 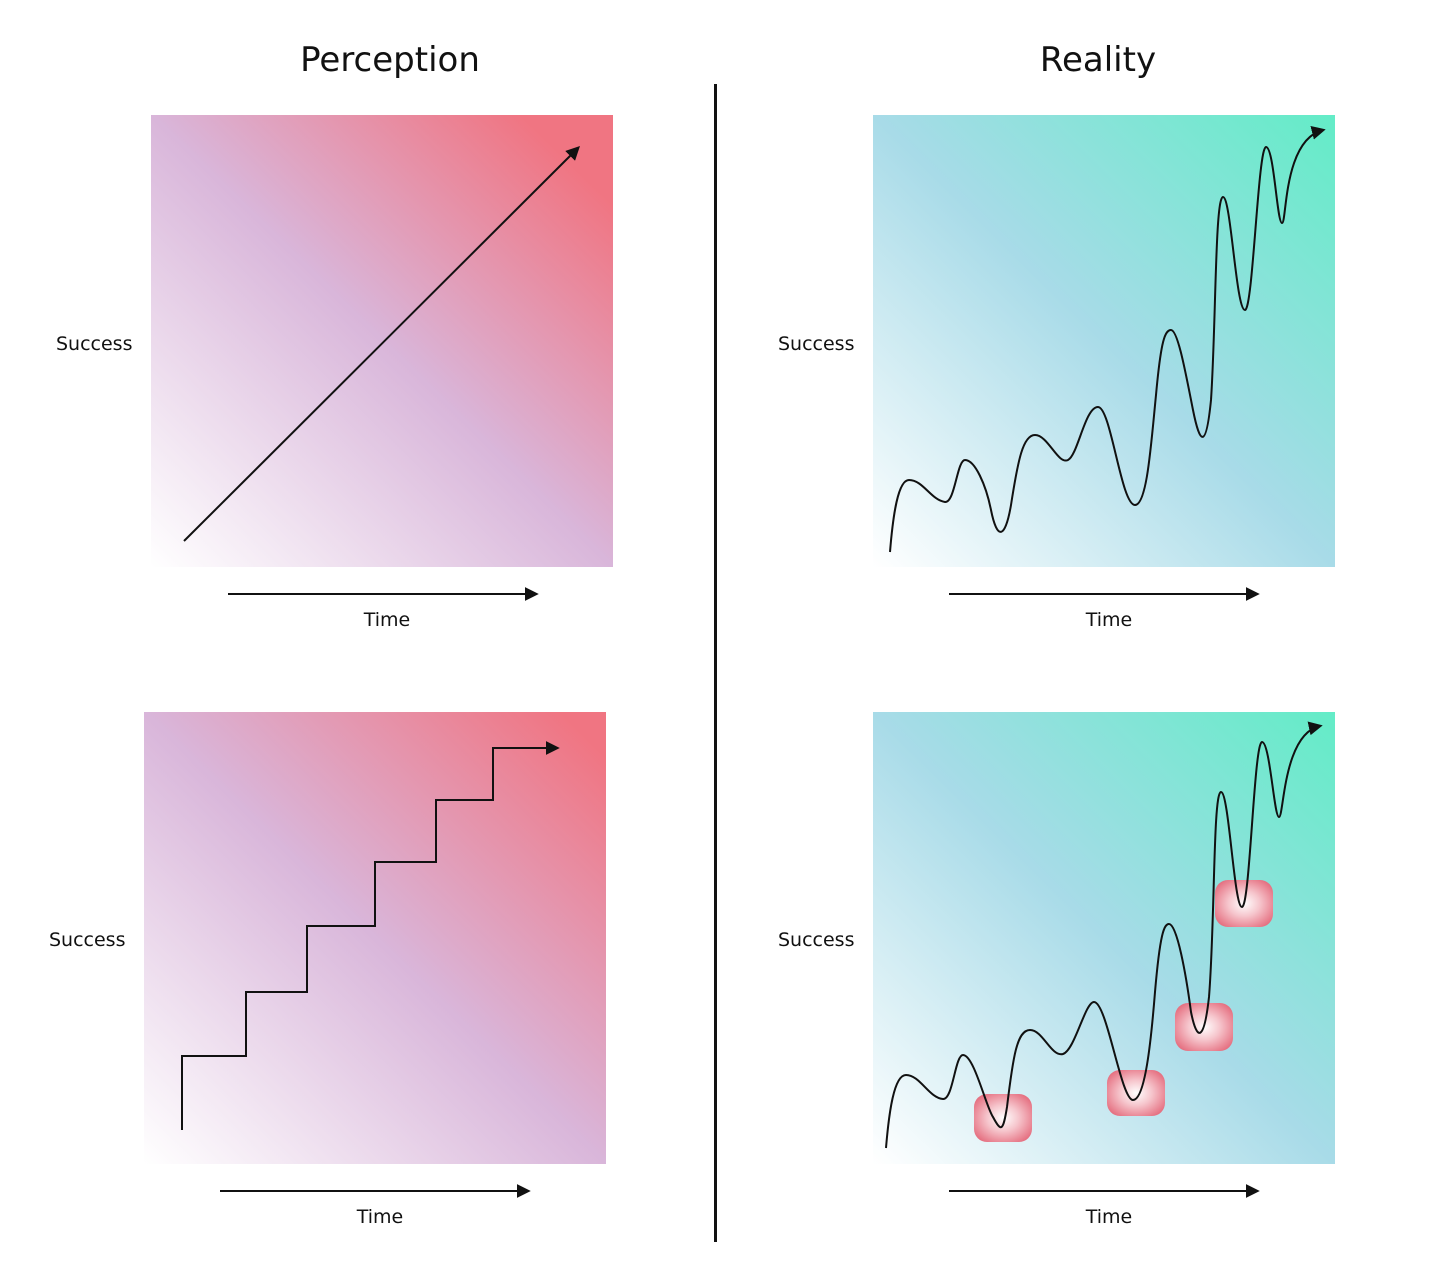 I want to click on reality-setbacks-time-arrow, so click(x=1104, y=1191).